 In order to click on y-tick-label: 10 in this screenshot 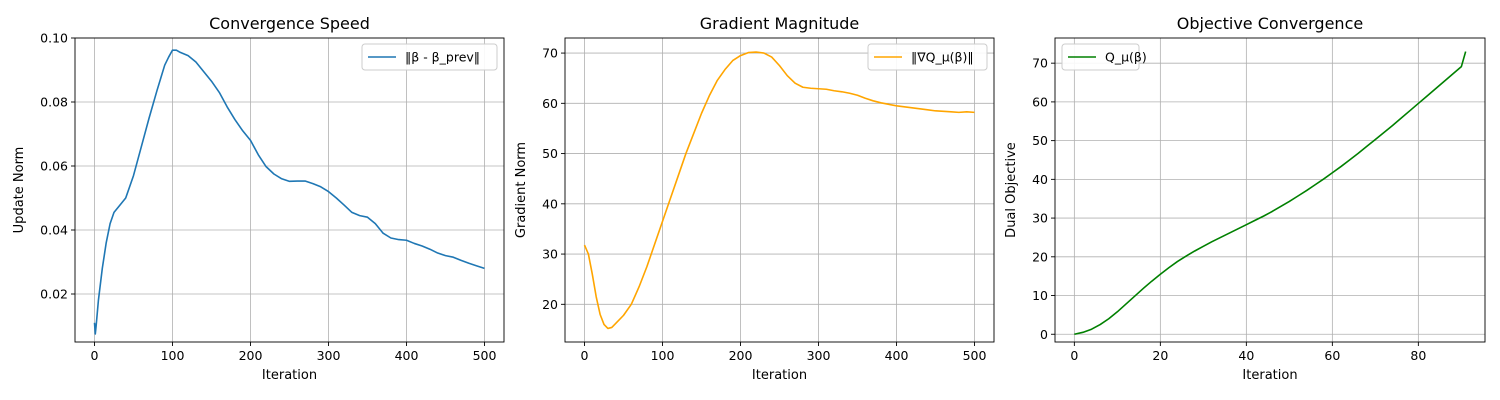, I will do `click(1040, 295)`.